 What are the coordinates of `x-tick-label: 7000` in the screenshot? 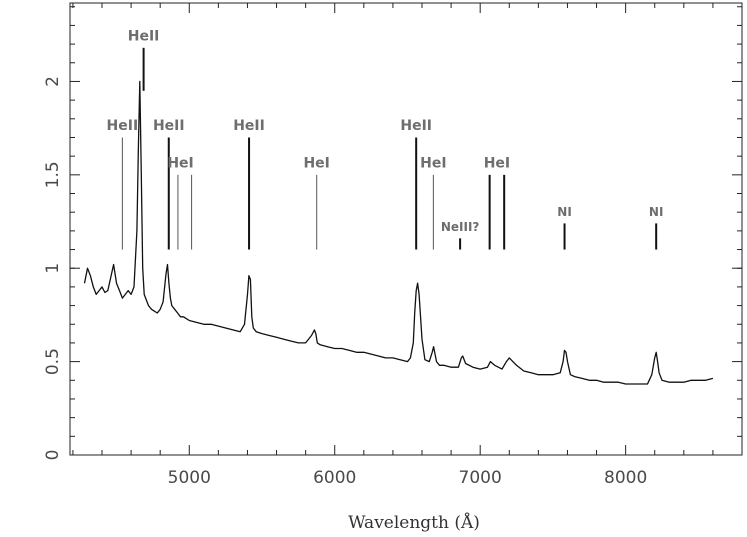 It's located at (480, 478).